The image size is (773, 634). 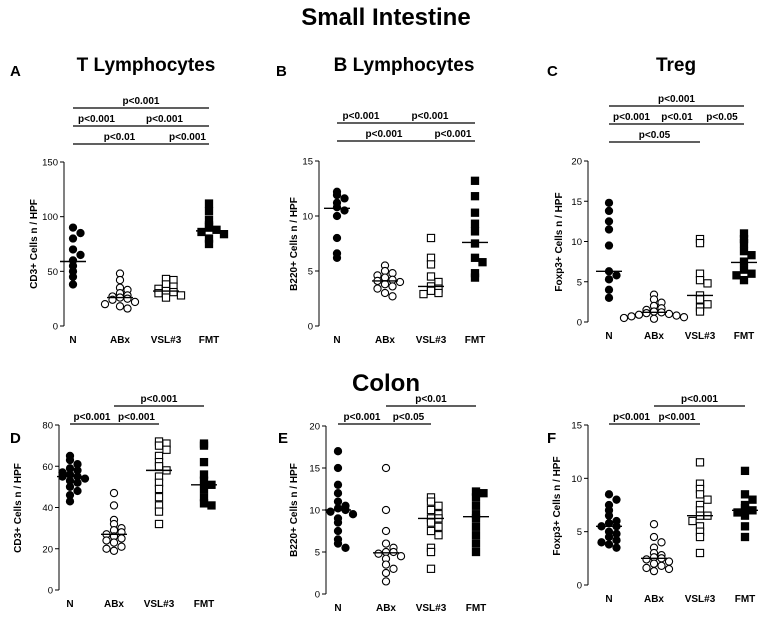 I want to click on y-tick-label: 150, so click(x=50, y=163).